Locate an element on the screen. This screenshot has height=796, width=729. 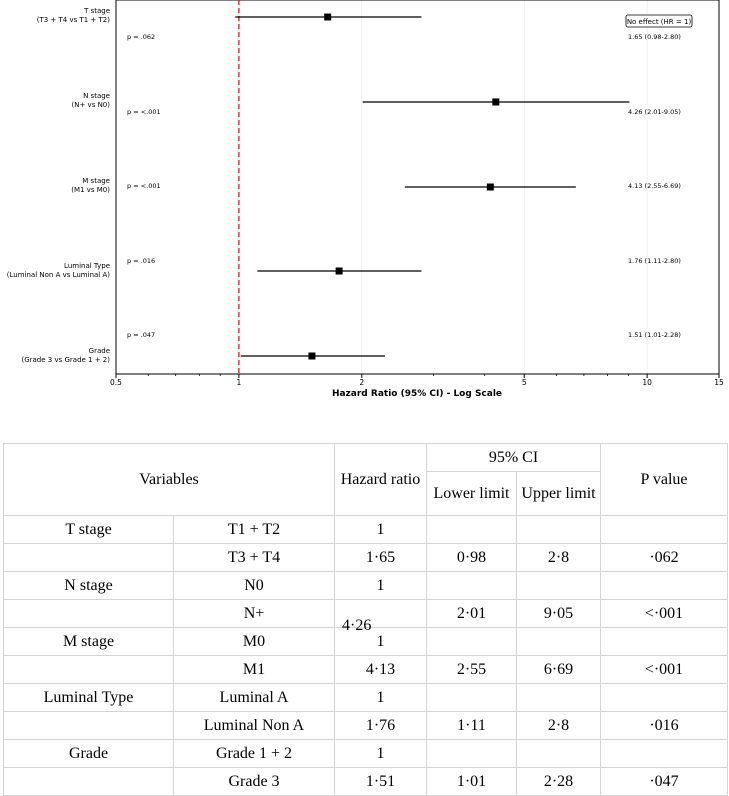
cell-level: M1 is located at coordinates (254, 669).